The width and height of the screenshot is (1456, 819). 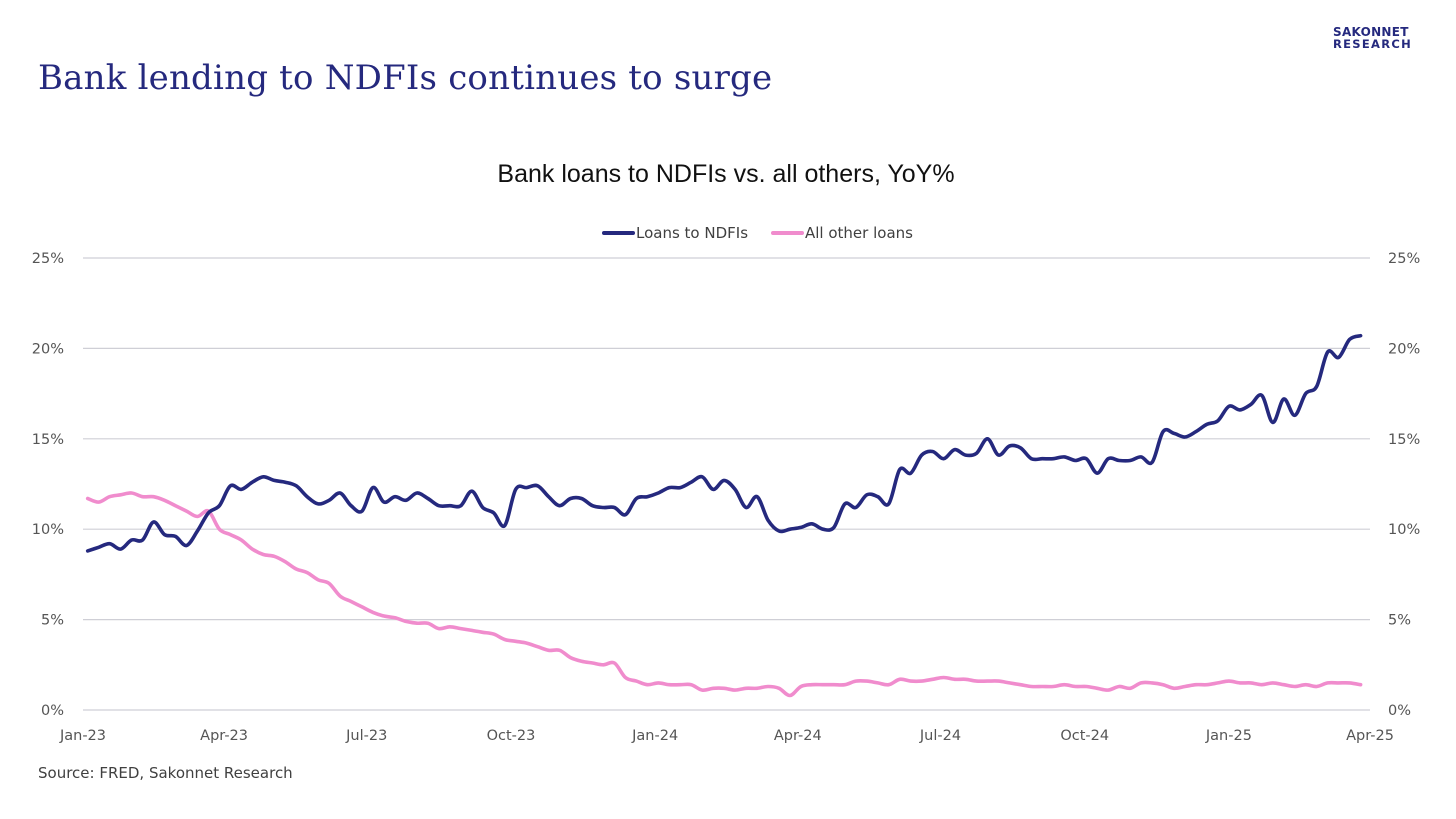 What do you see at coordinates (366, 736) in the screenshot?
I see `x-tick-label: Jul-23` at bounding box center [366, 736].